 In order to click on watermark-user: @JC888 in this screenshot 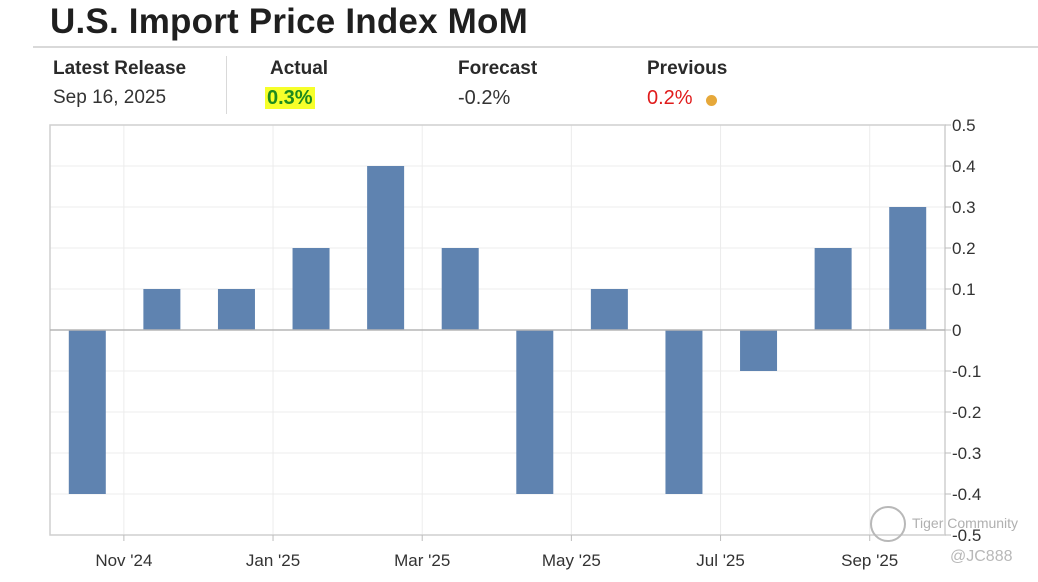, I will do `click(981, 556)`.